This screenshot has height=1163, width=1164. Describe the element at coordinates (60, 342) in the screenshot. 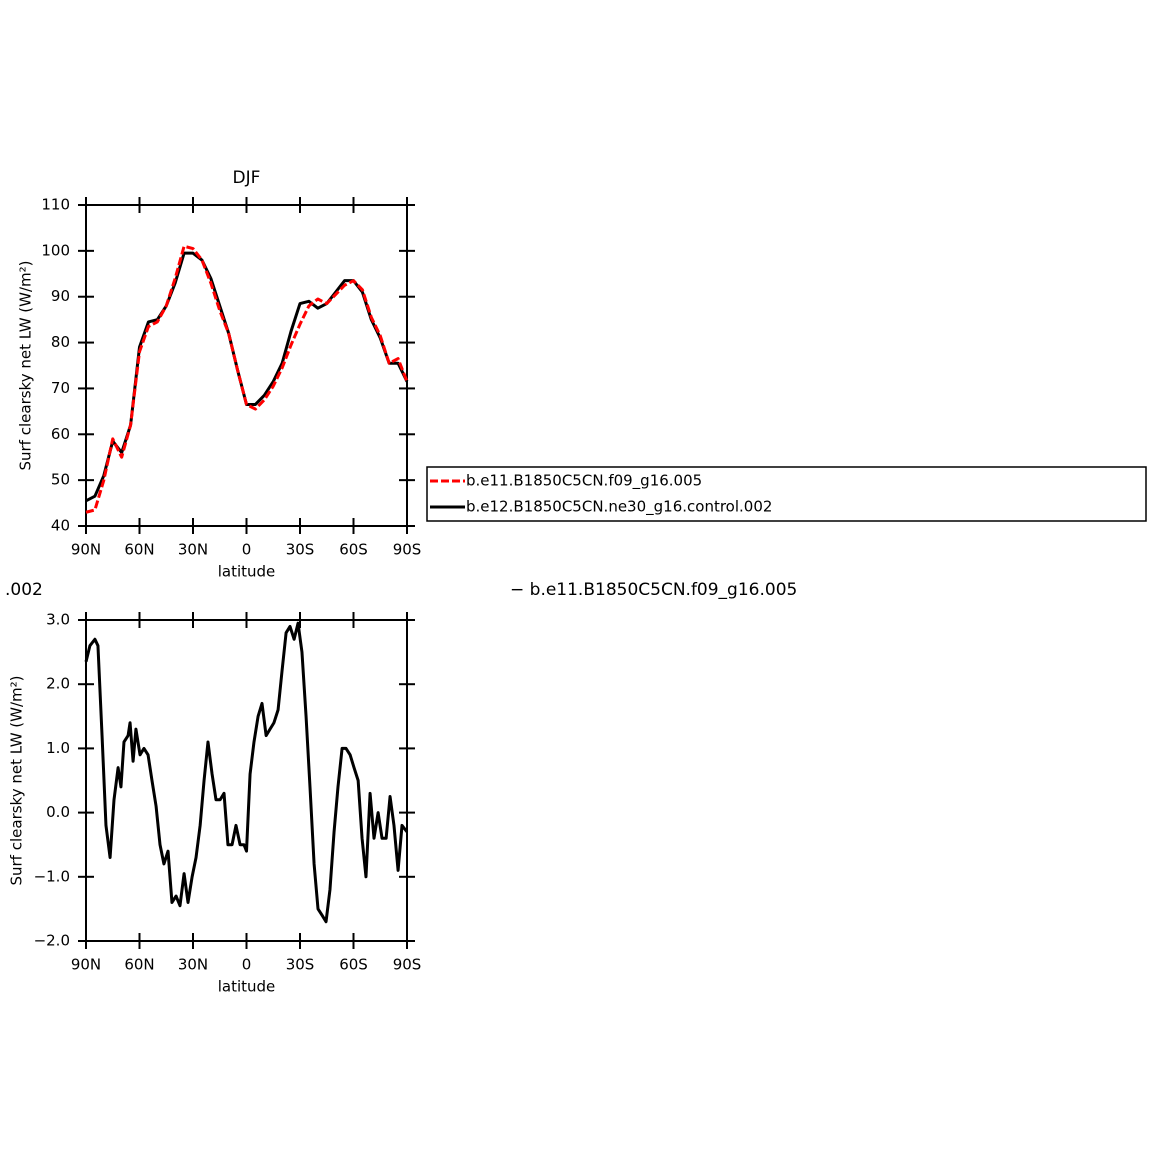

I see `y-tick-label: 80` at that location.